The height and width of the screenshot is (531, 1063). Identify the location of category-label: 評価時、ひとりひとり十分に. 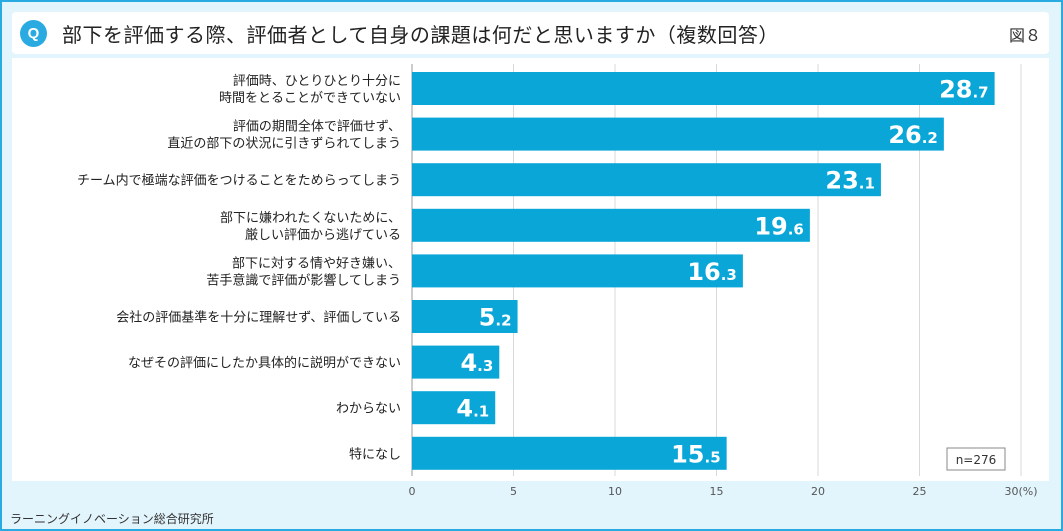
(317, 81).